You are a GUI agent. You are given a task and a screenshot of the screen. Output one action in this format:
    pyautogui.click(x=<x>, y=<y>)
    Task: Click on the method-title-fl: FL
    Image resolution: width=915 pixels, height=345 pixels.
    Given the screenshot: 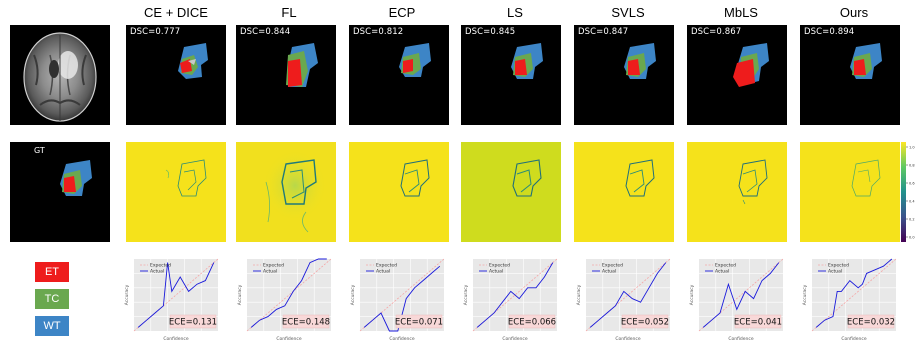 What is the action you would take?
    pyautogui.click(x=289, y=12)
    